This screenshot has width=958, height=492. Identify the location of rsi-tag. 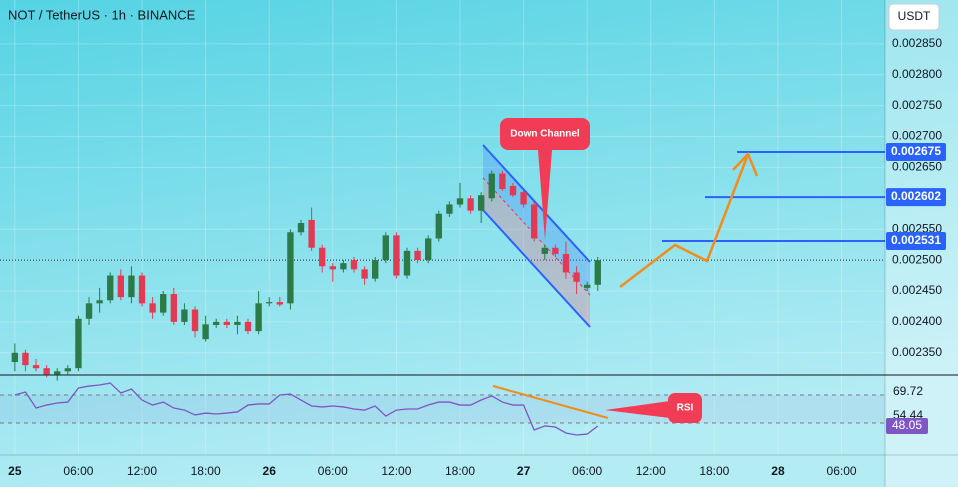
(907, 426).